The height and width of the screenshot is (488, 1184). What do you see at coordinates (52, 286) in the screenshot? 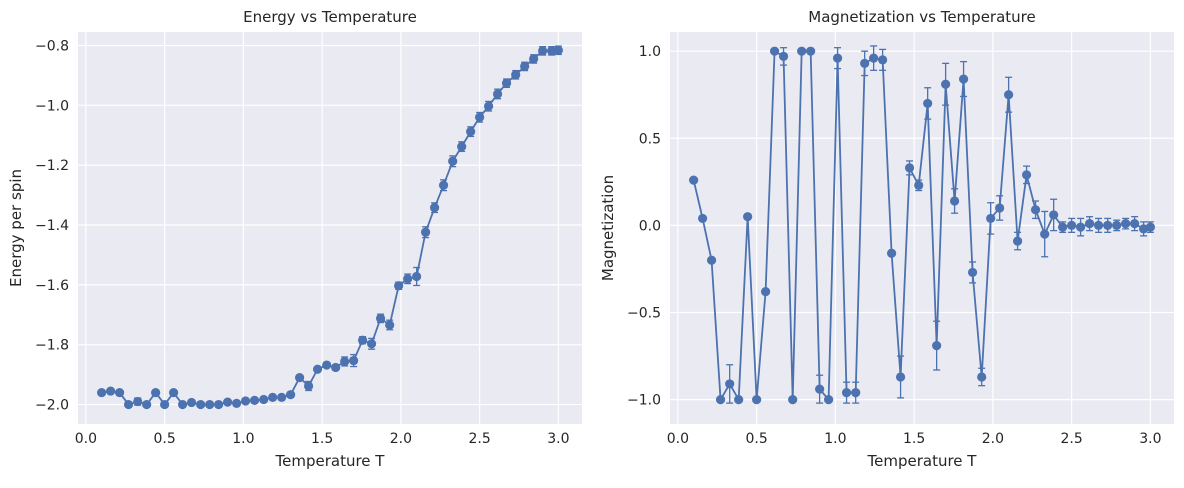
I see `y-tick-label: −1.6` at bounding box center [52, 286].